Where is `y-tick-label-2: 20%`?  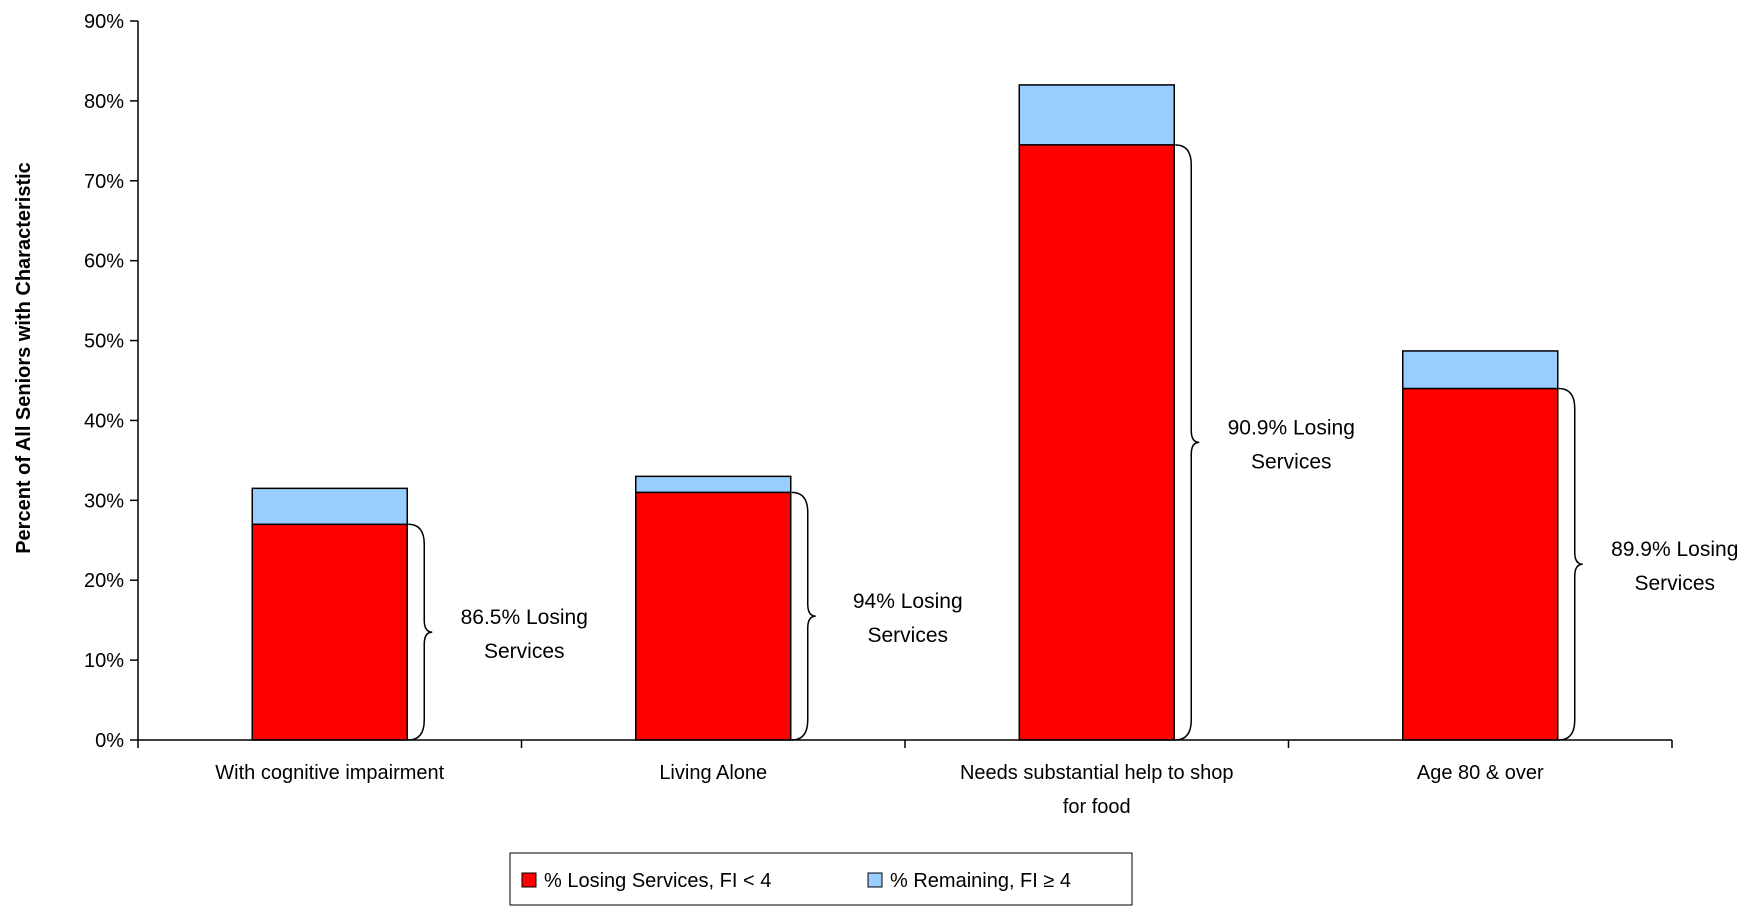 y-tick-label-2: 20% is located at coordinates (104, 581).